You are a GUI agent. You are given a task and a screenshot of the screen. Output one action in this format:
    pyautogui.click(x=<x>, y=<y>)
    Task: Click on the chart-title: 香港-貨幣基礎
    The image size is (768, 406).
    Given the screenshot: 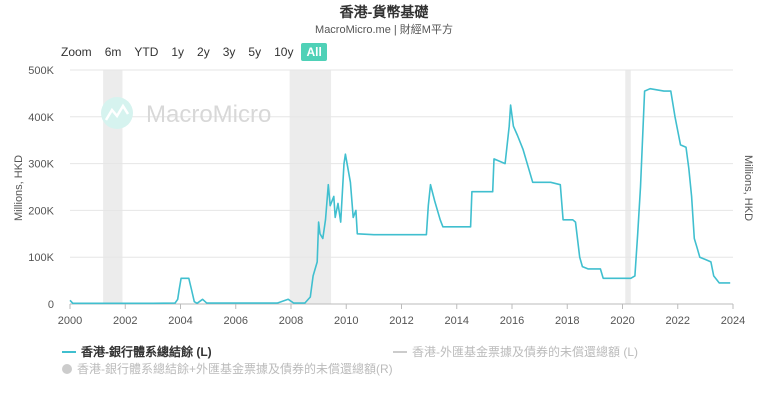 What is the action you would take?
    pyautogui.click(x=384, y=12)
    